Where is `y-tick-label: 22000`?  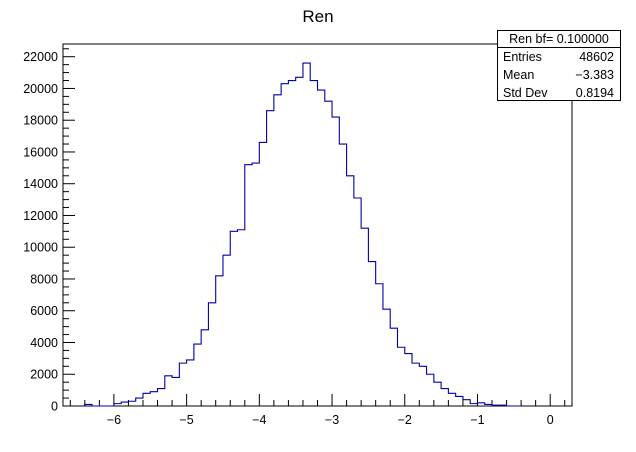 y-tick-label: 22000 is located at coordinates (40, 57).